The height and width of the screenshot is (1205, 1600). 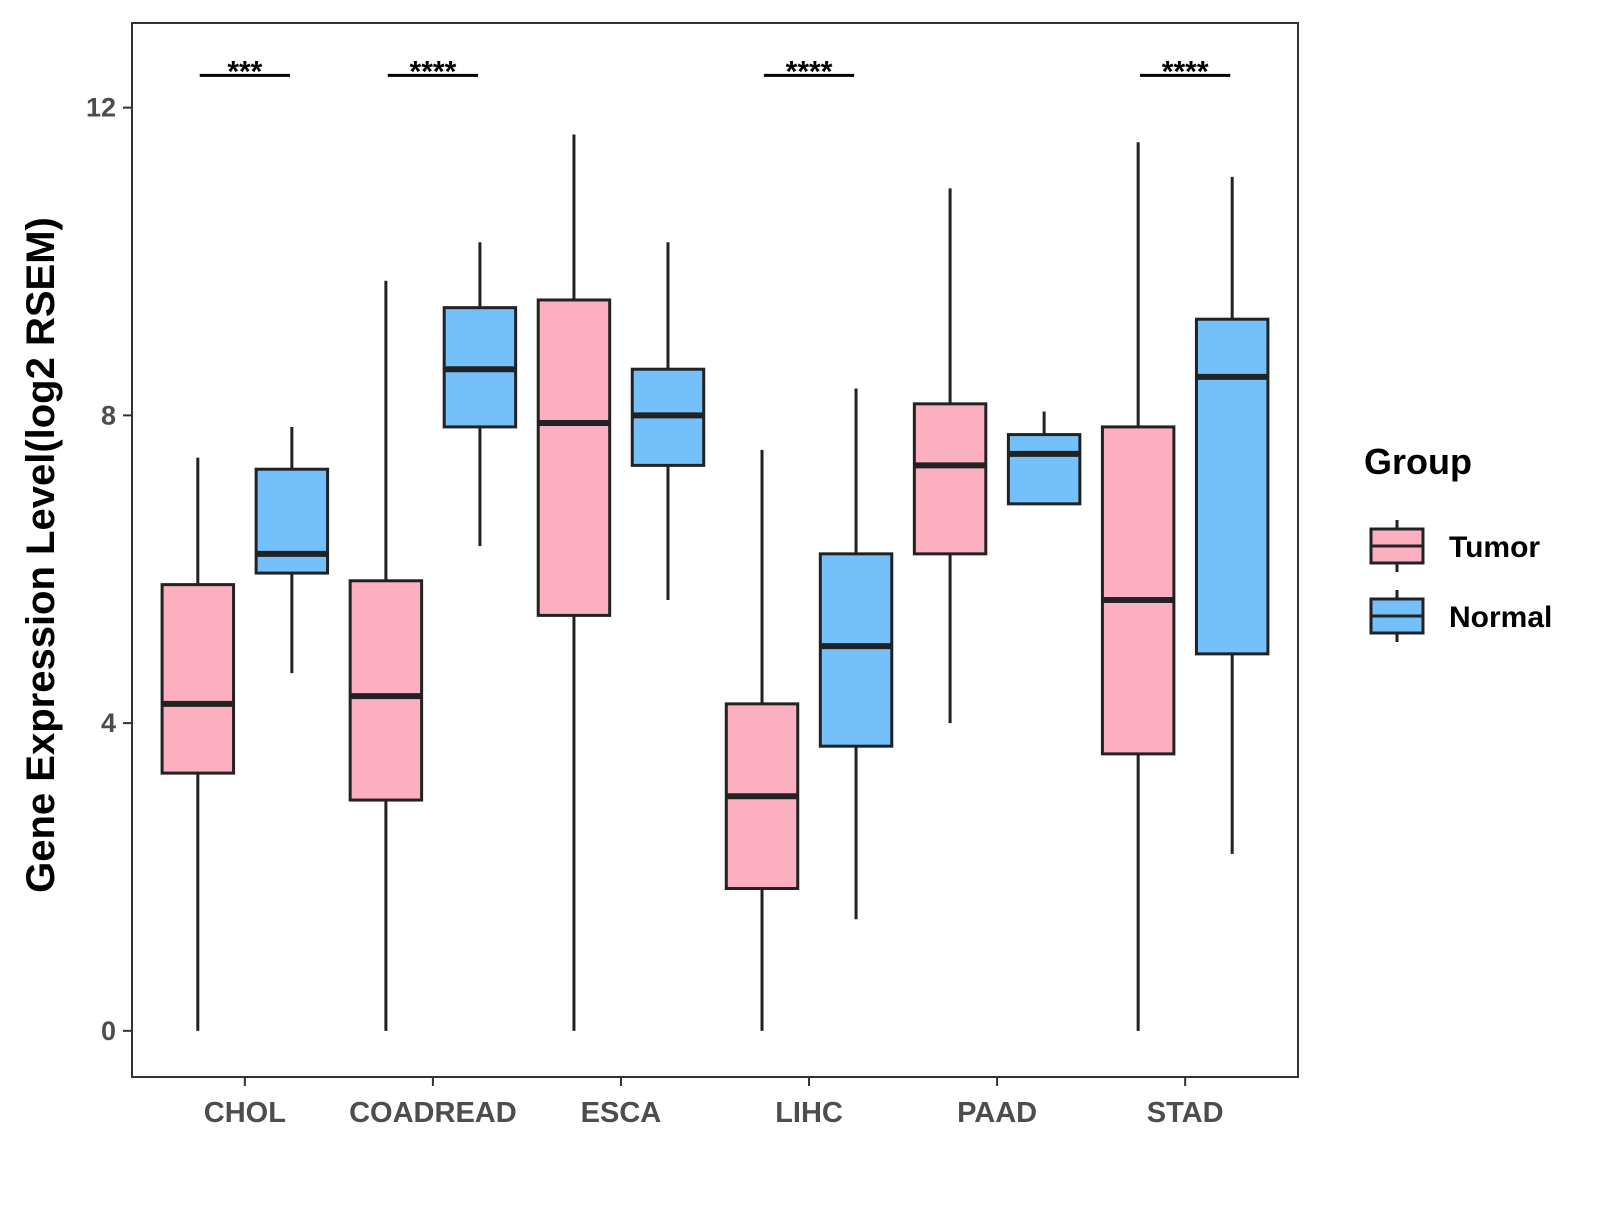 I want to click on box-esca-normal, so click(x=668, y=421).